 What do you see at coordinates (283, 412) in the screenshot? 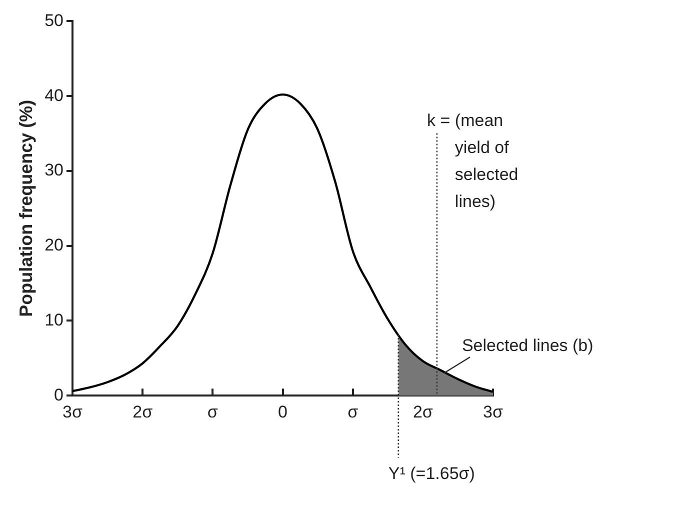
I see `x-tick-label: 0` at bounding box center [283, 412].